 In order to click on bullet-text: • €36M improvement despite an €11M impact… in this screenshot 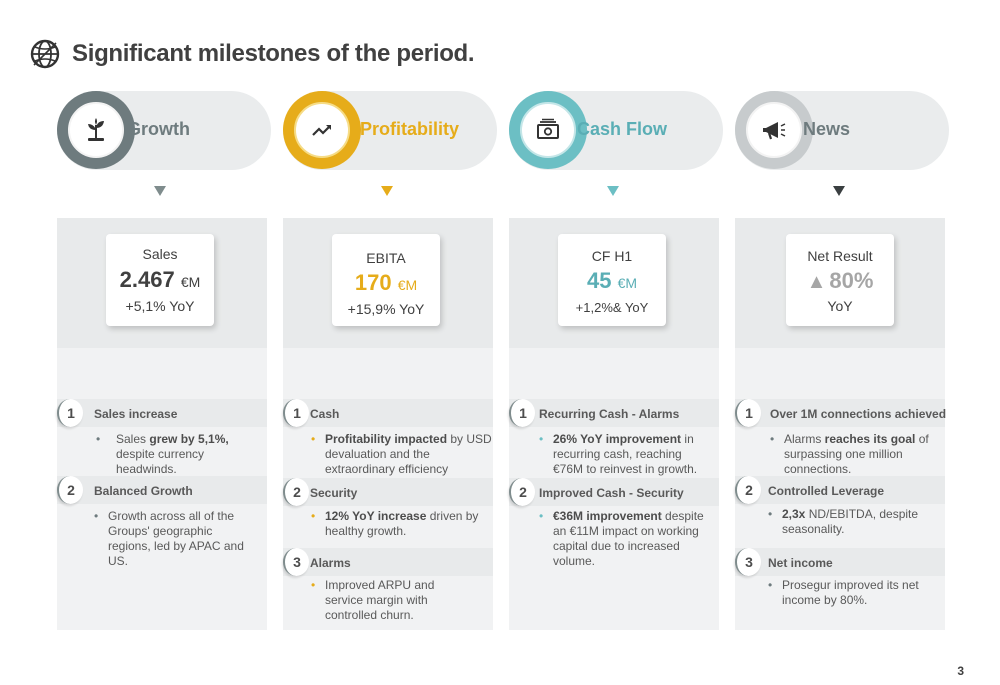, I will do `click(621, 538)`.